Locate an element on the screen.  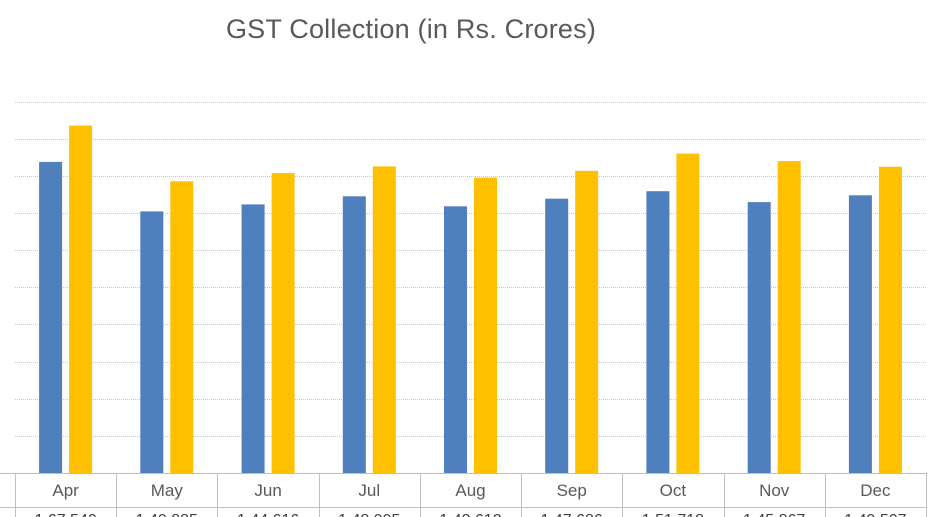
tick-label-sep: Sep is located at coordinates (572, 490).